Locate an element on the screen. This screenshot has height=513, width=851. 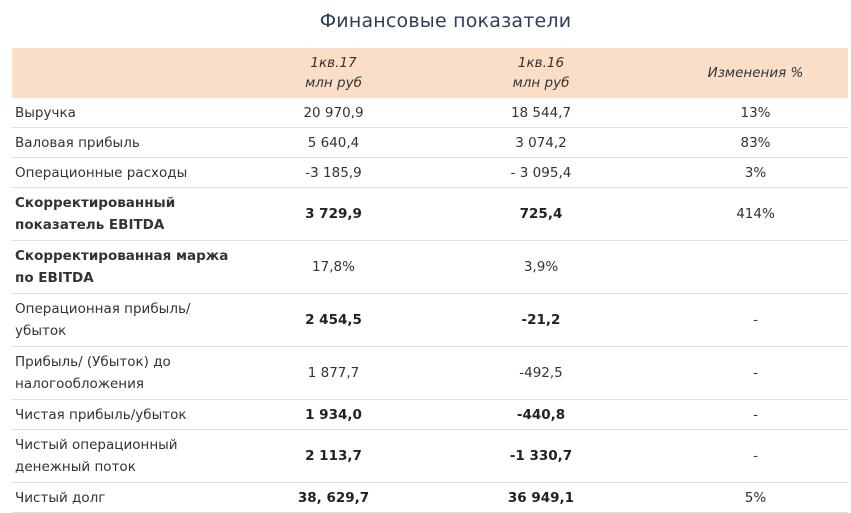
table-row: Валовая прибыль 5 640,4 3 074,2 83% is located at coordinates (430, 142).